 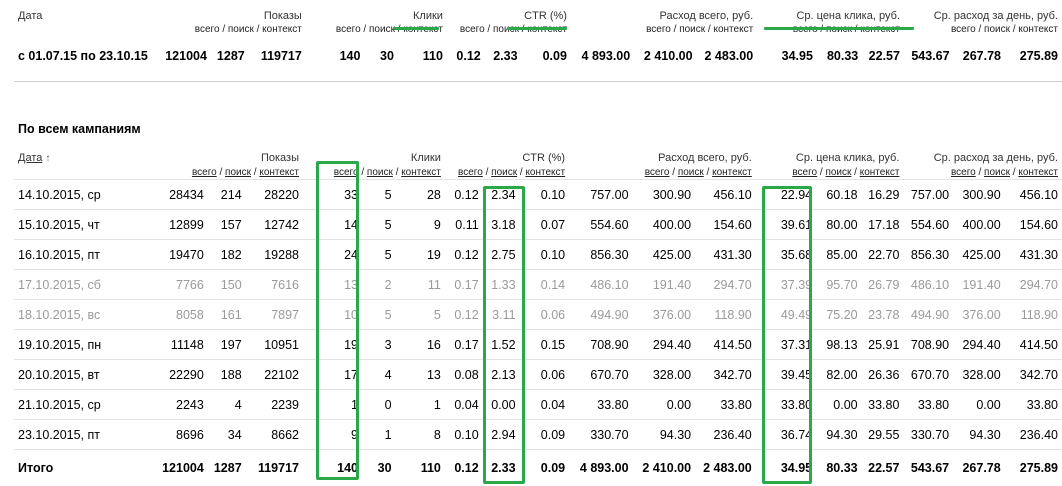 What do you see at coordinates (830, 158) in the screenshot?
I see `header-cpc: Ср. цена клика, руб.` at bounding box center [830, 158].